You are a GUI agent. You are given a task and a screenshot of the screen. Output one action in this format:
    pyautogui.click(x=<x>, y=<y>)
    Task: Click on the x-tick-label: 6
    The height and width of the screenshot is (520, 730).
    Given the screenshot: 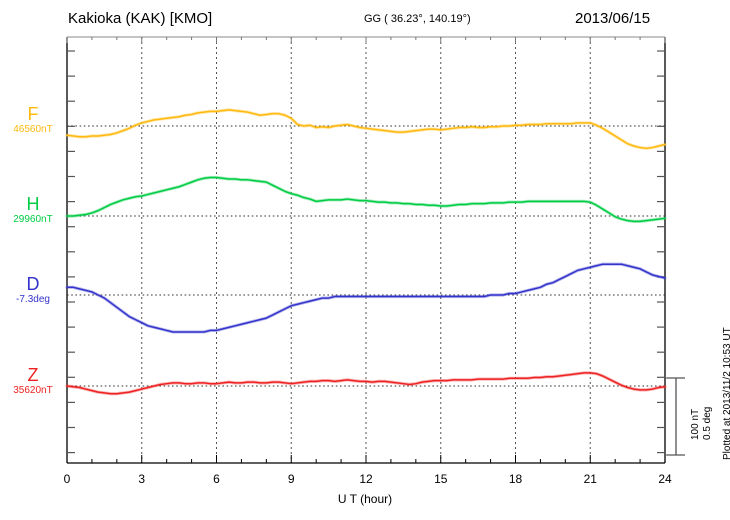 What is the action you would take?
    pyautogui.click(x=216, y=479)
    